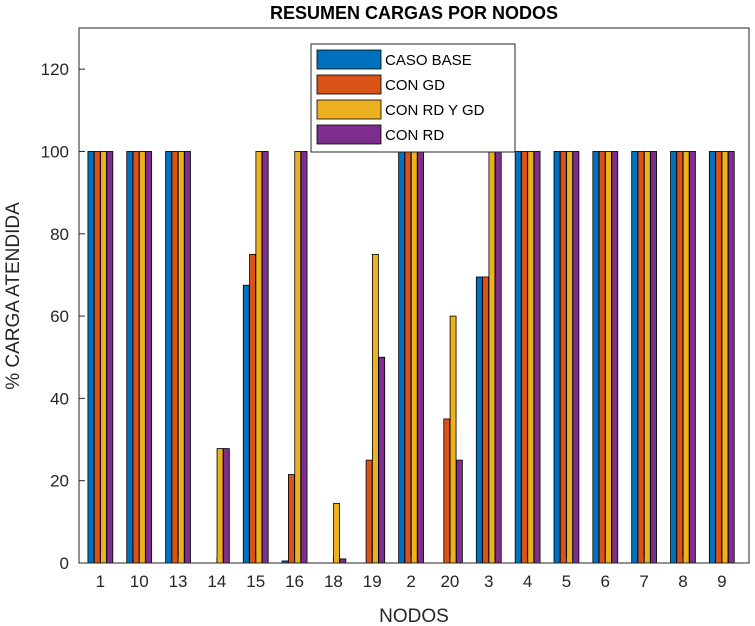  Describe the element at coordinates (643, 581) in the screenshot. I see `x-tick-label: 7` at that location.